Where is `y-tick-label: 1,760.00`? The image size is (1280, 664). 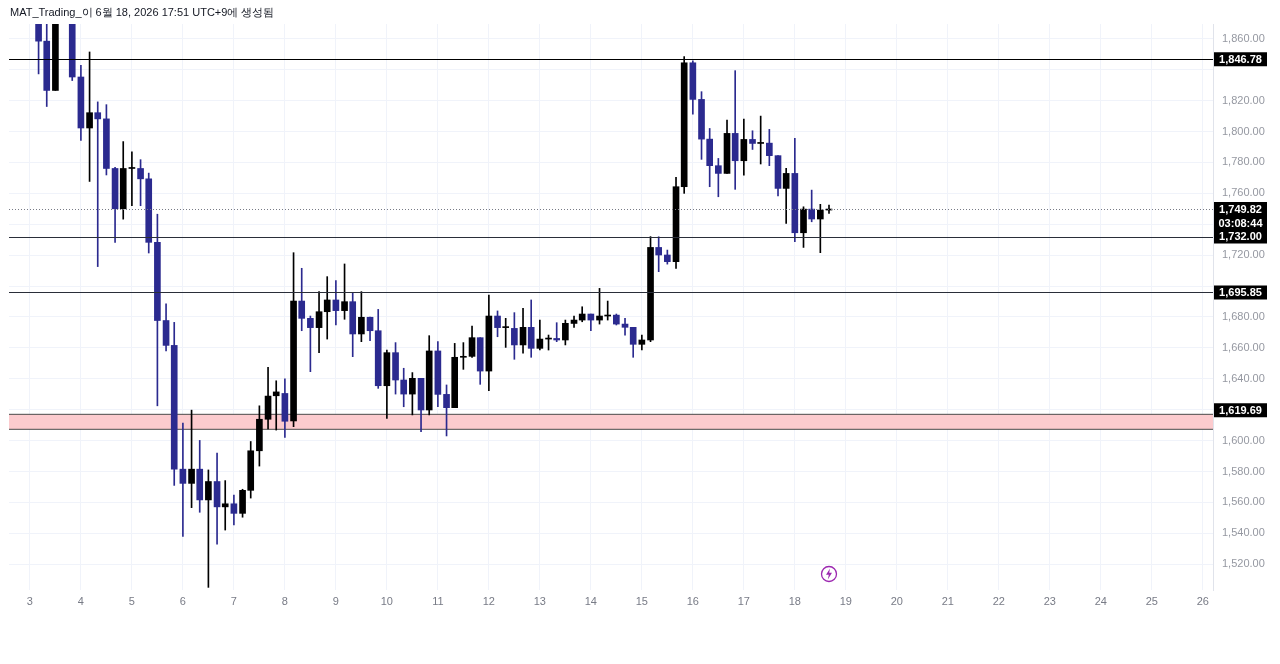 y-tick-label: 1,760.00 is located at coordinates (1243, 192).